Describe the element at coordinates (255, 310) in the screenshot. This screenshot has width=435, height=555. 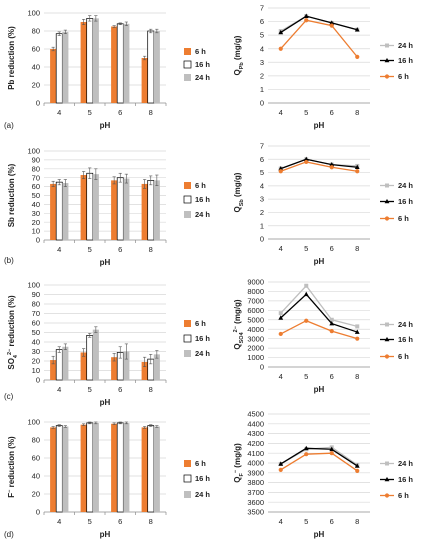
I see `y-tick-label: 6000` at that location.